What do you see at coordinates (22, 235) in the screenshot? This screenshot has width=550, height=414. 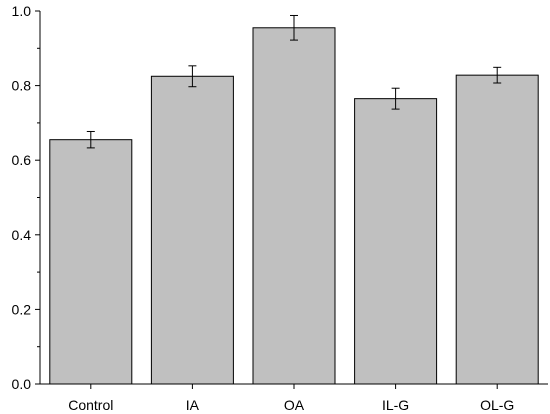 I see `y-tick-label: 0.4` at bounding box center [22, 235].